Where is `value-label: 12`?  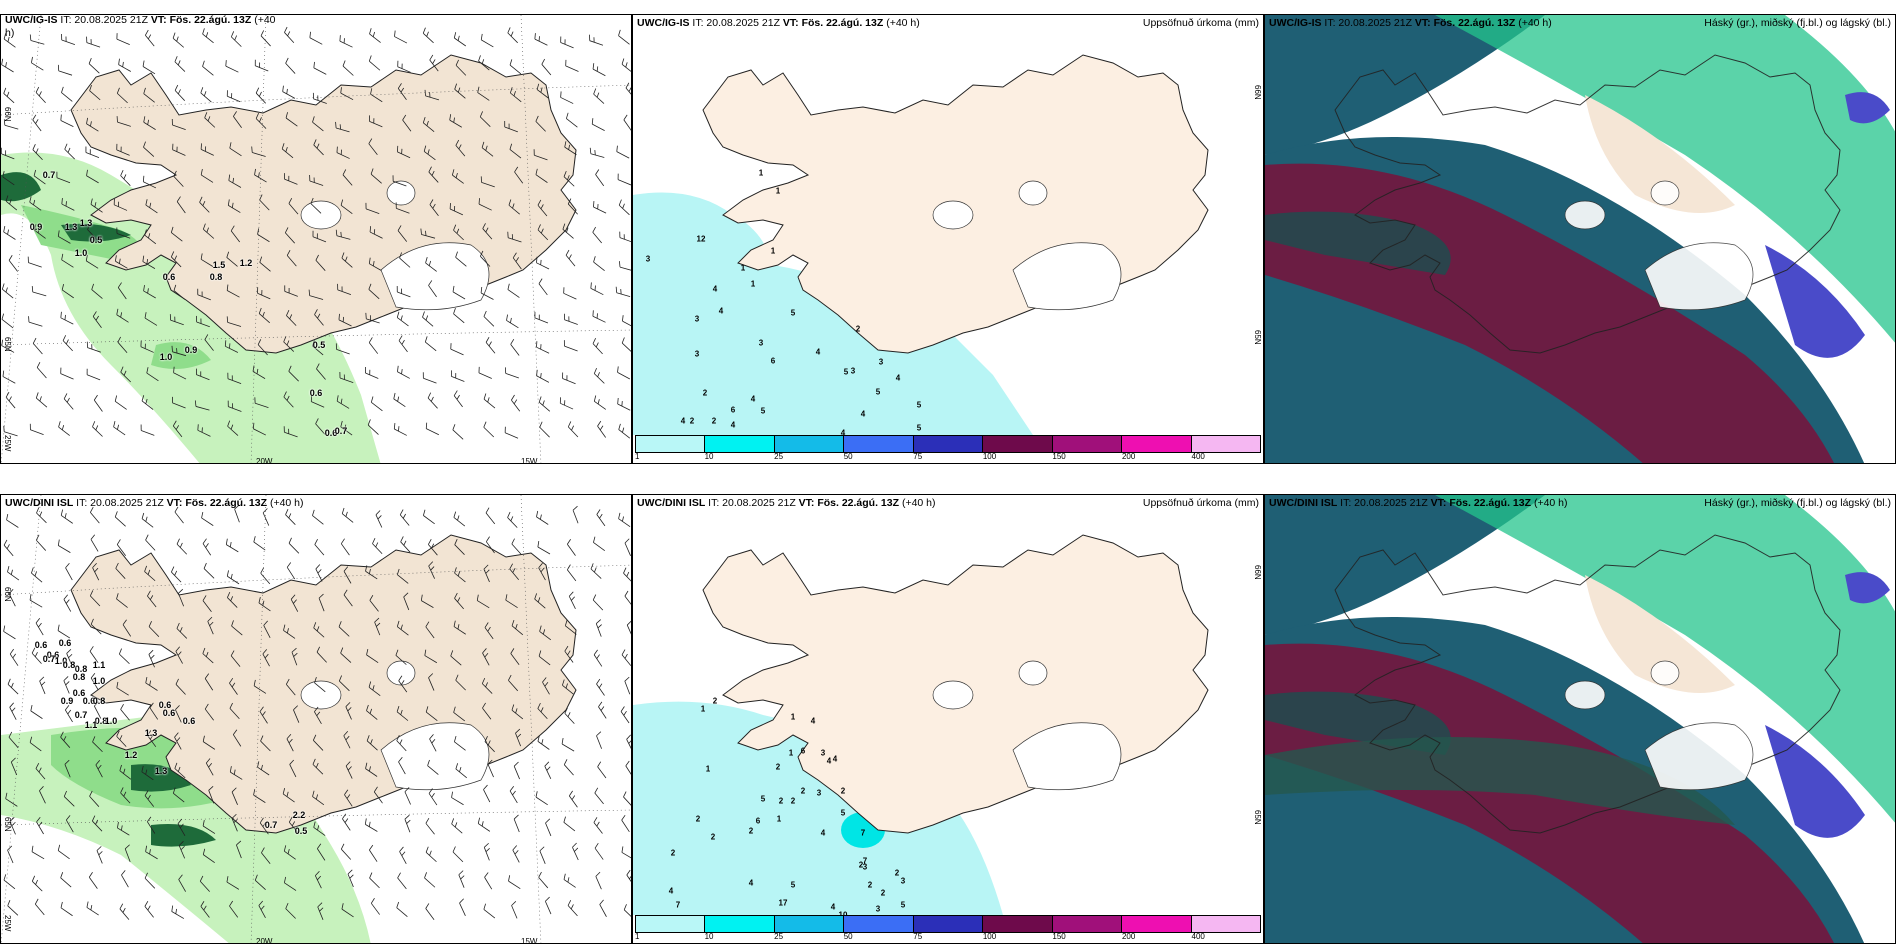
value-label: 12 is located at coordinates (701, 239).